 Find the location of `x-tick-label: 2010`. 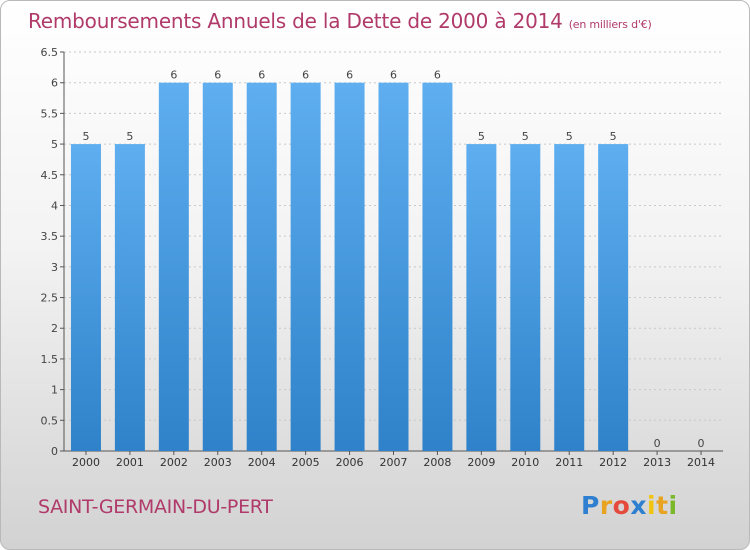

x-tick-label: 2010 is located at coordinates (525, 462).